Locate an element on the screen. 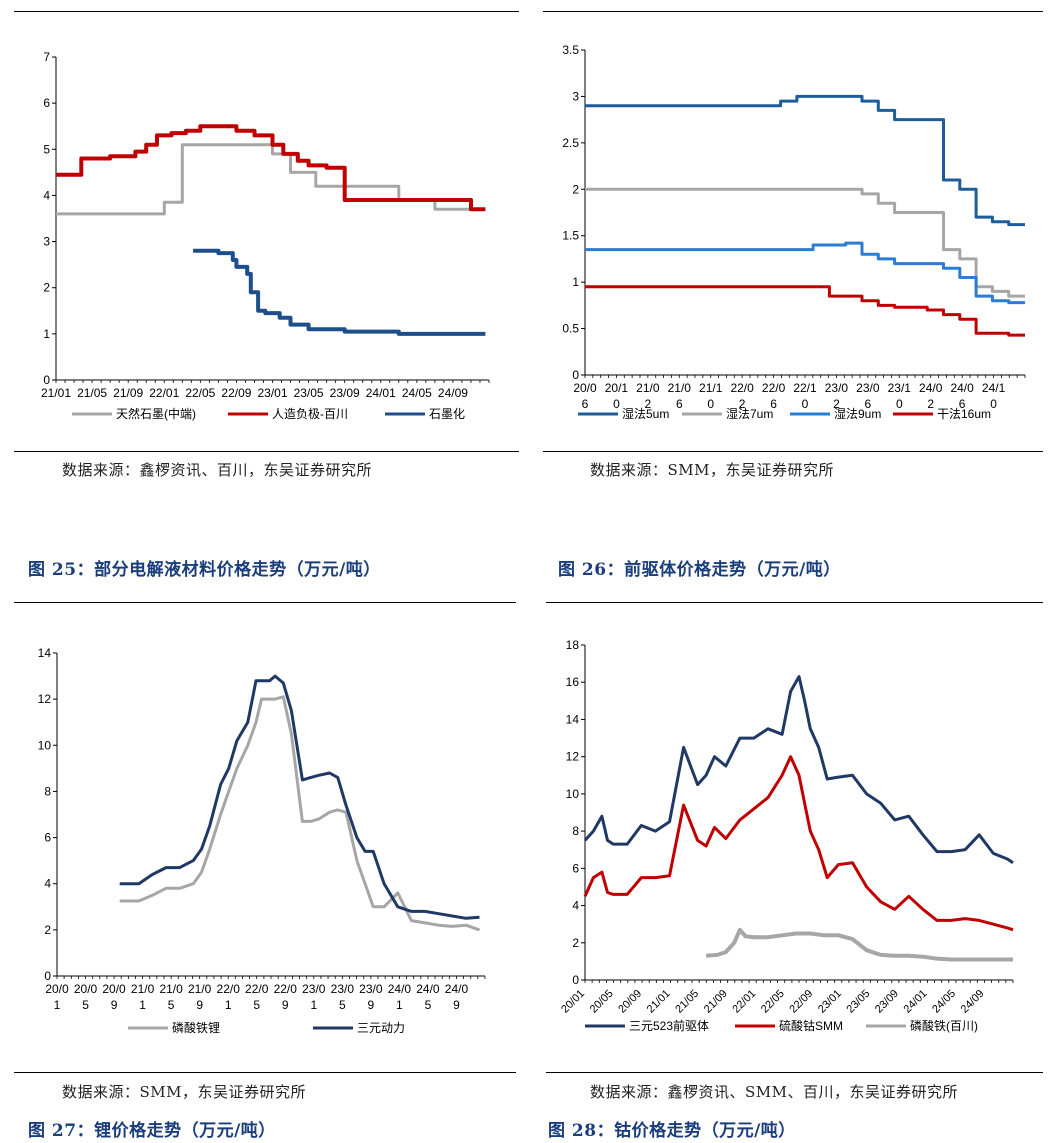 The width and height of the screenshot is (1060, 1143). rule-27-bottom-left is located at coordinates (265, 1072).